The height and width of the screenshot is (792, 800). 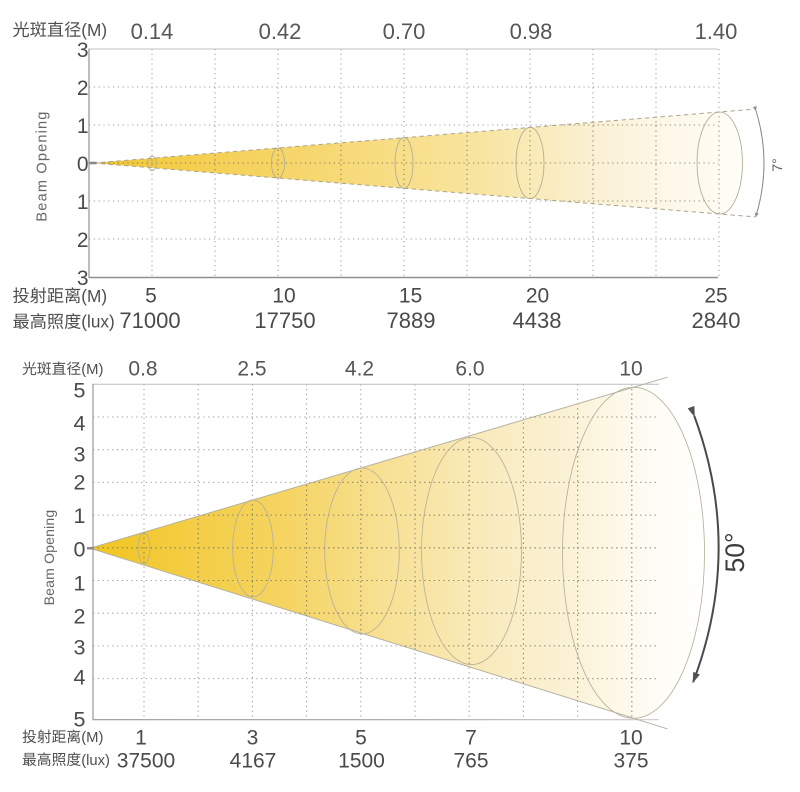 I want to click on svg-text: 1.40, so click(x=716, y=31).